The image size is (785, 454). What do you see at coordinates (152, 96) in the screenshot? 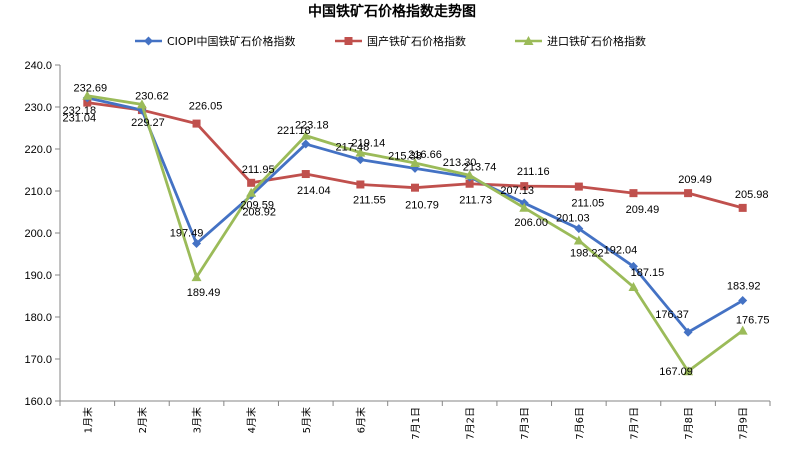
I see `data-label: 230.62` at bounding box center [152, 96].